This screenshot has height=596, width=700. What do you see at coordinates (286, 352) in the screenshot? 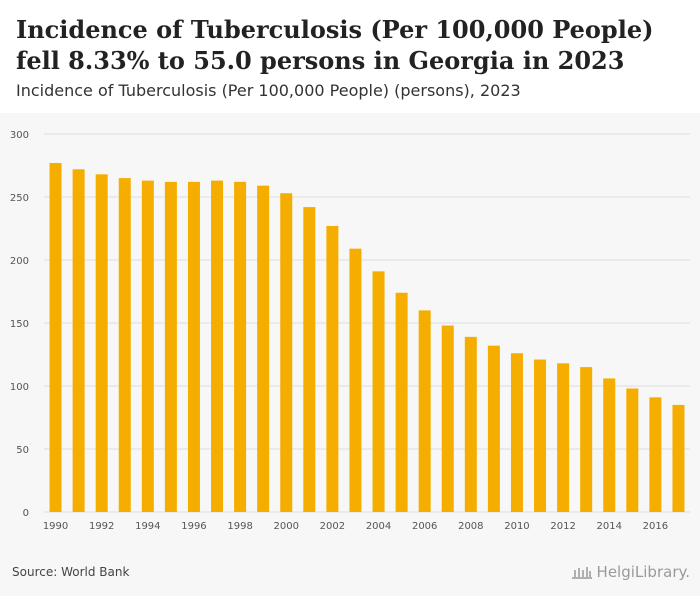
I see `bar-2000` at bounding box center [286, 352].